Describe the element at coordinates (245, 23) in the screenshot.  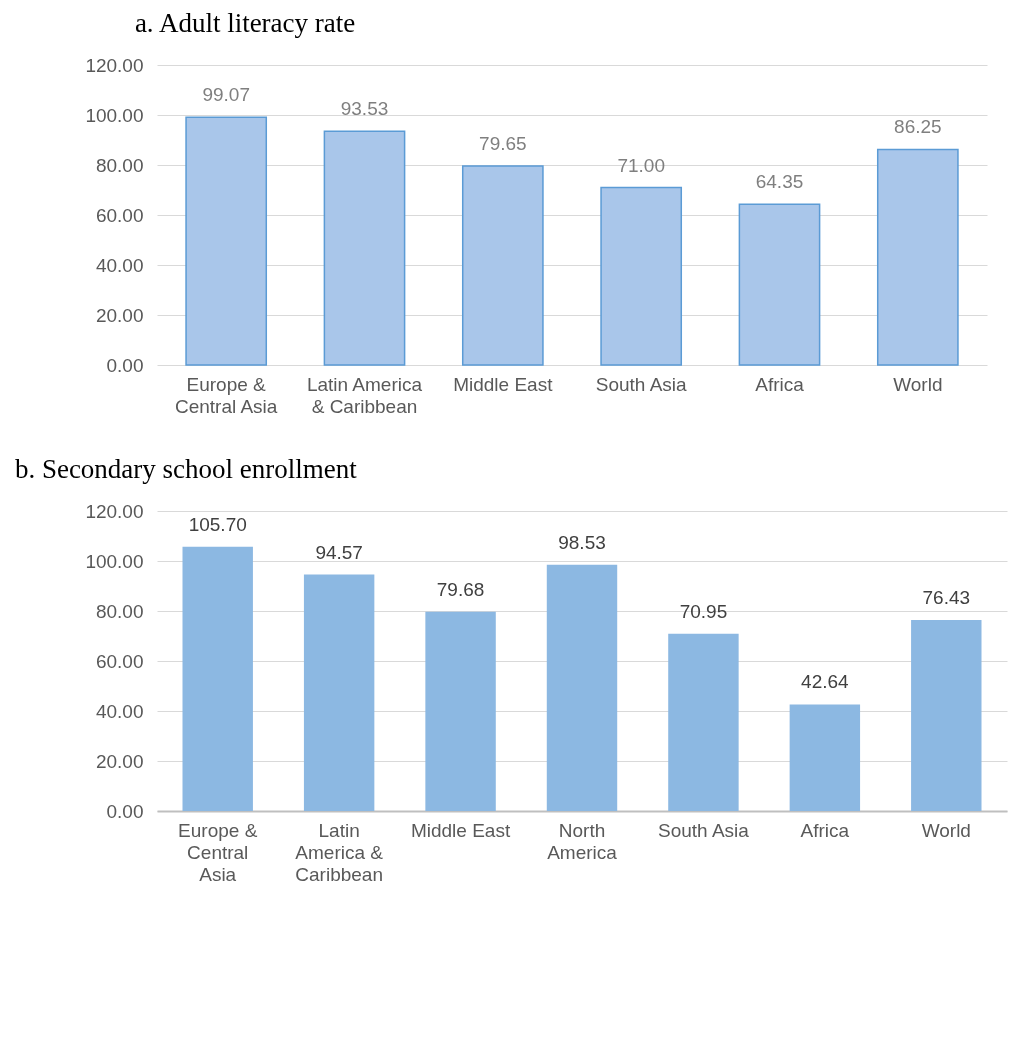
I see `chart-title: a. Adult literacy rate` at that location.